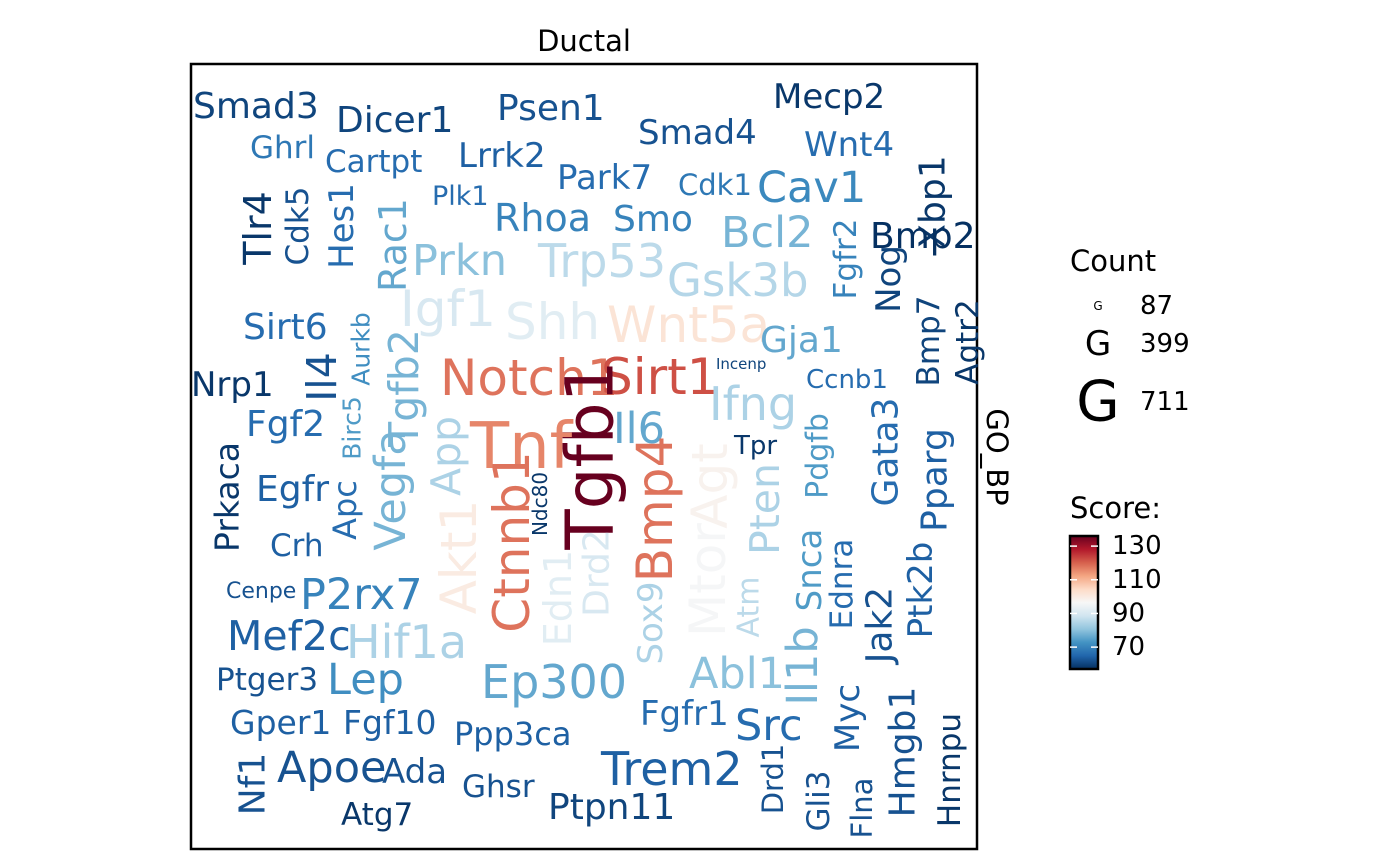 Image resolution: width=1400 pixels, height=866 pixels. What do you see at coordinates (819, 801) in the screenshot?
I see `word-gli3: Gli3` at bounding box center [819, 801].